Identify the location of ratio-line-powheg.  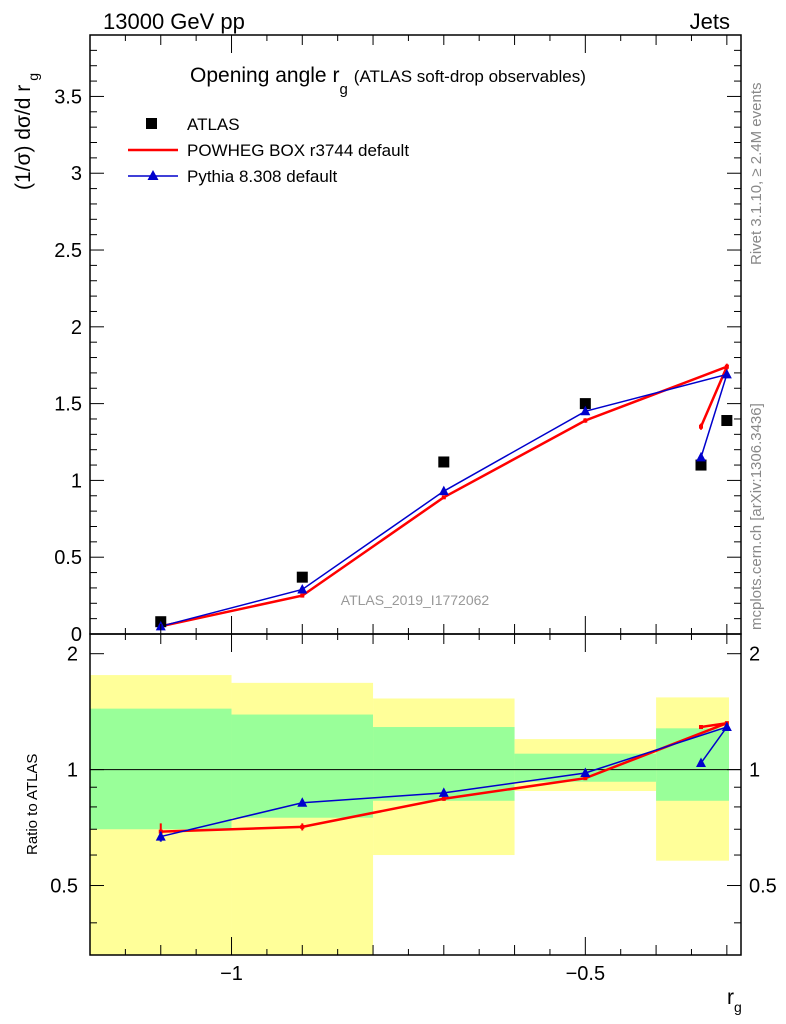
(444, 777).